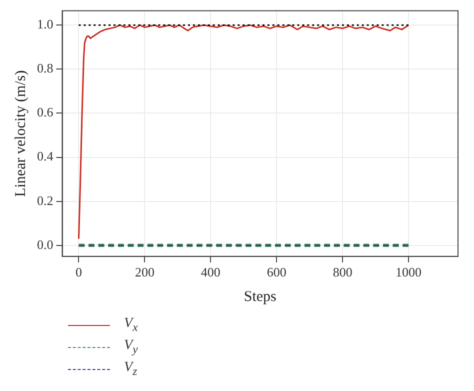  I want to click on legend-label: V$_{x}$, so click(131, 325).